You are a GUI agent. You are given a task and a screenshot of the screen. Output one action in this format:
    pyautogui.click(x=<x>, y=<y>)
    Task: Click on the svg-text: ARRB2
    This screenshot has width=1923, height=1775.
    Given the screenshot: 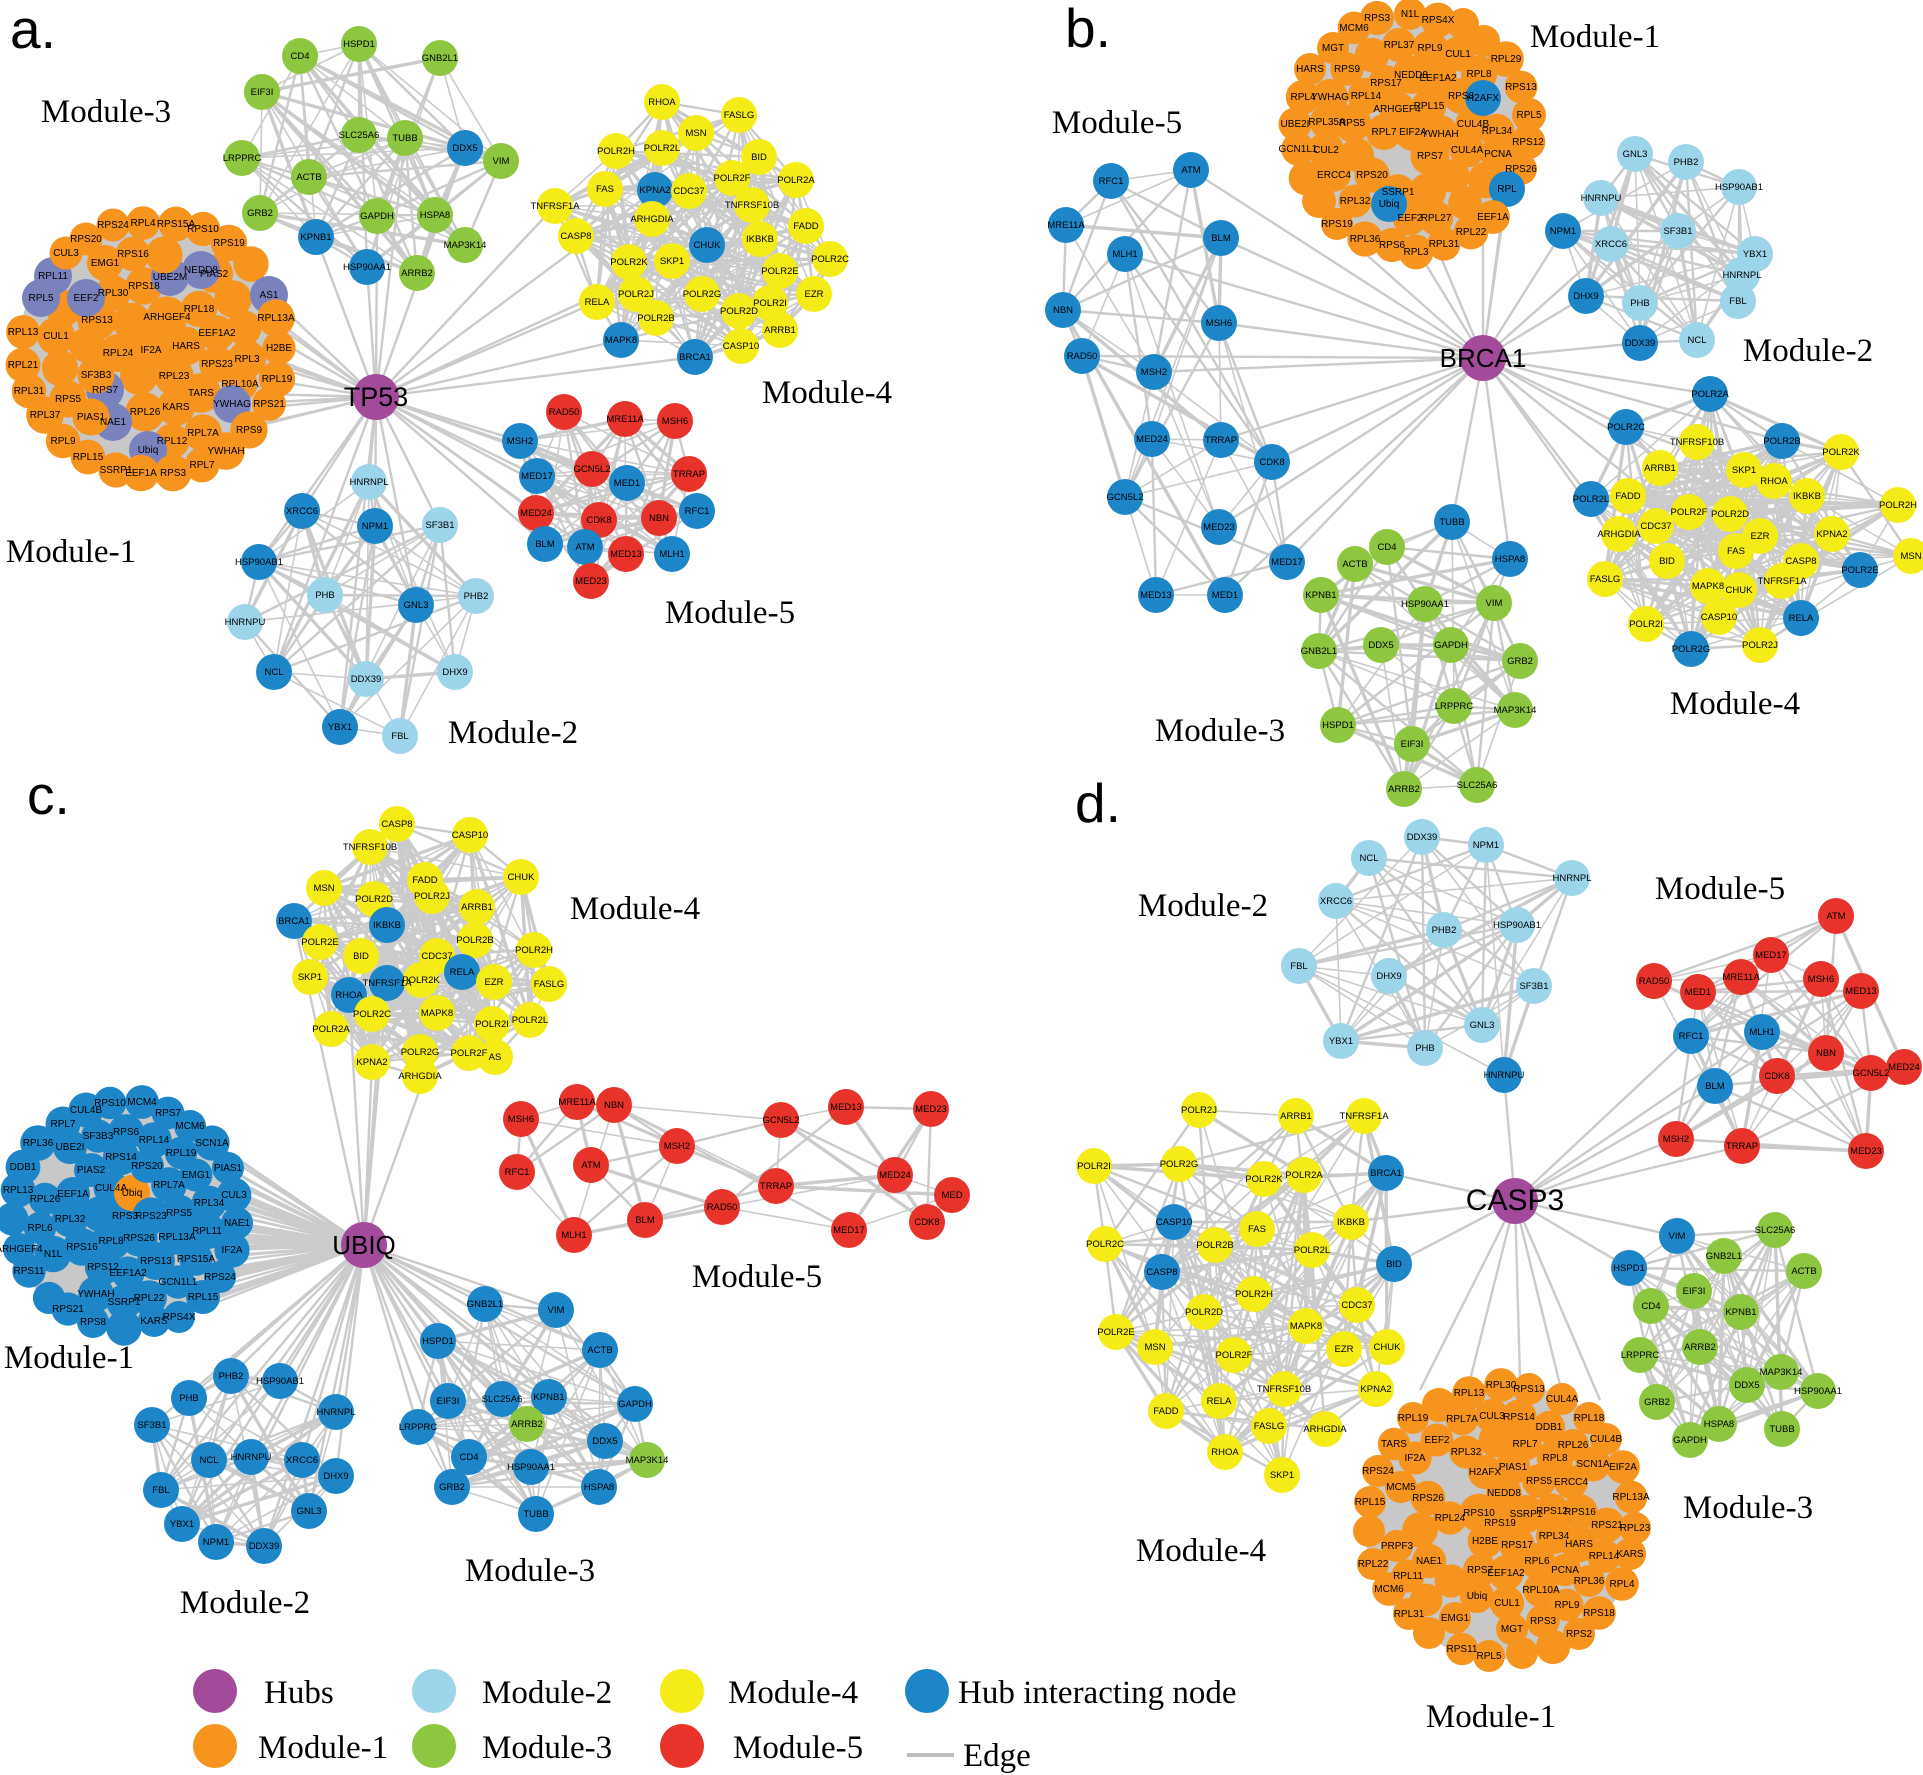 What is the action you would take?
    pyautogui.click(x=1700, y=1347)
    